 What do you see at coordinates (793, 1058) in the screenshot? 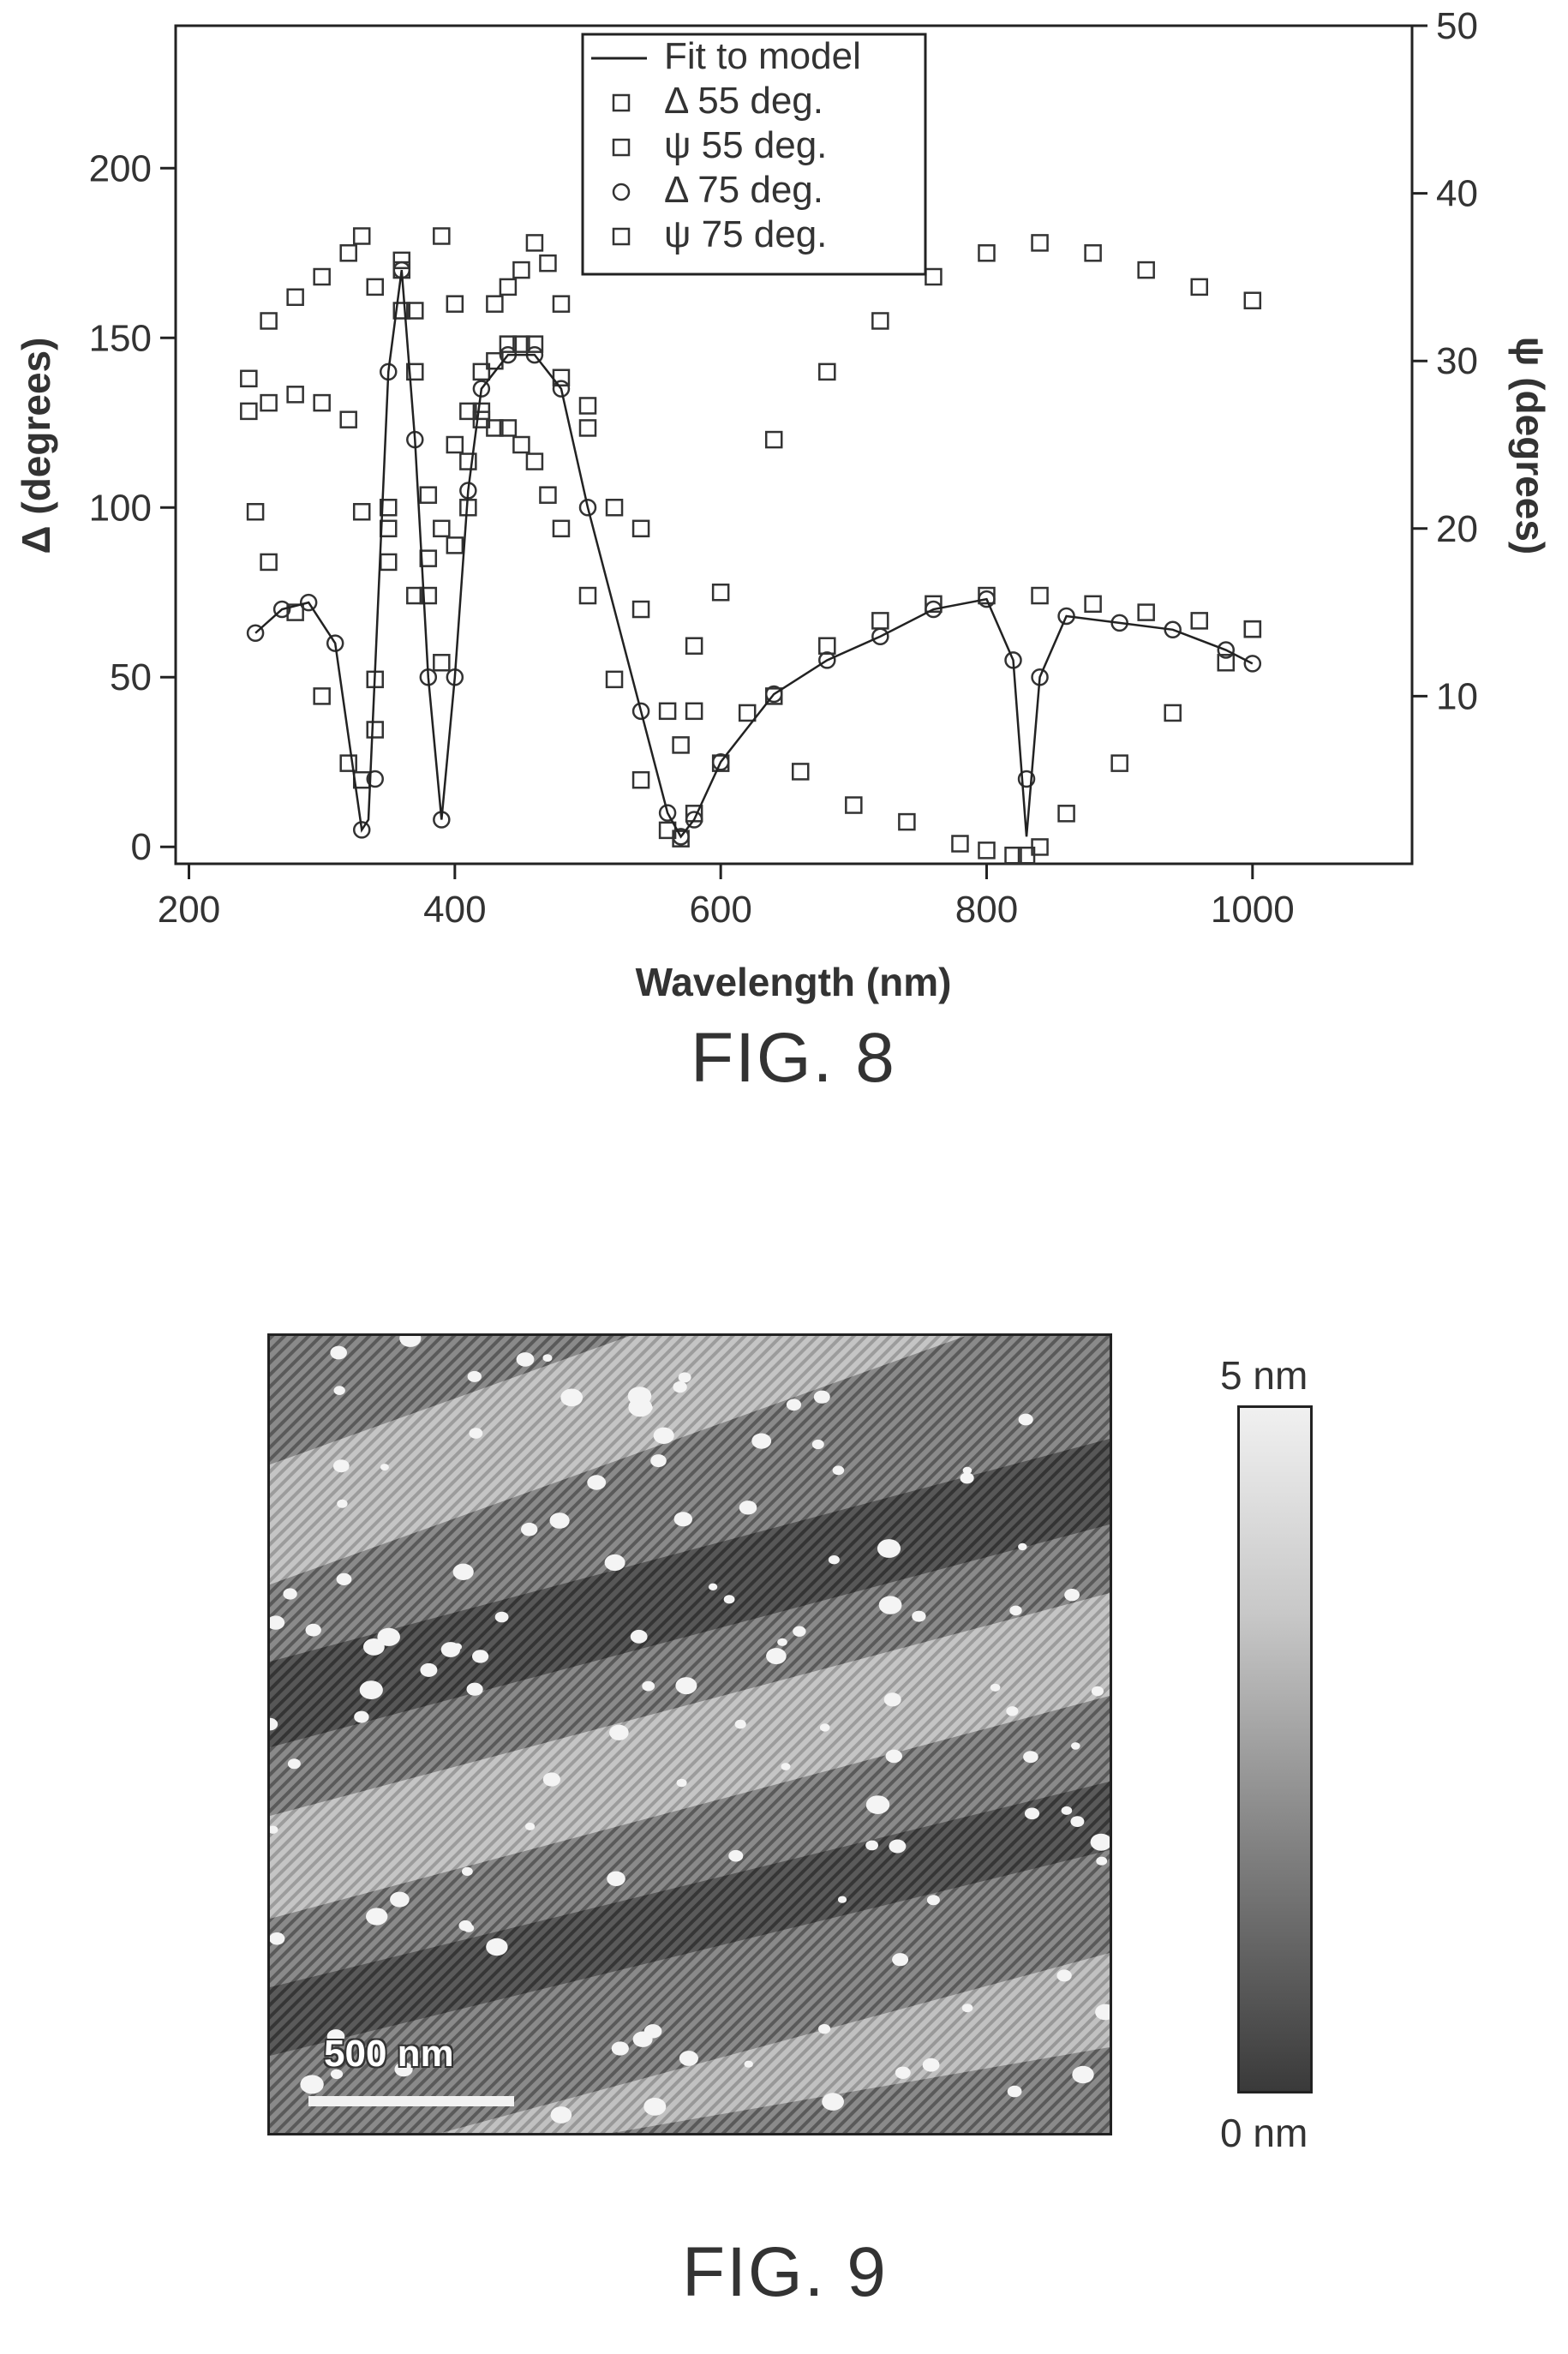
I see `fig8-caption: FIG. 8` at bounding box center [793, 1058].